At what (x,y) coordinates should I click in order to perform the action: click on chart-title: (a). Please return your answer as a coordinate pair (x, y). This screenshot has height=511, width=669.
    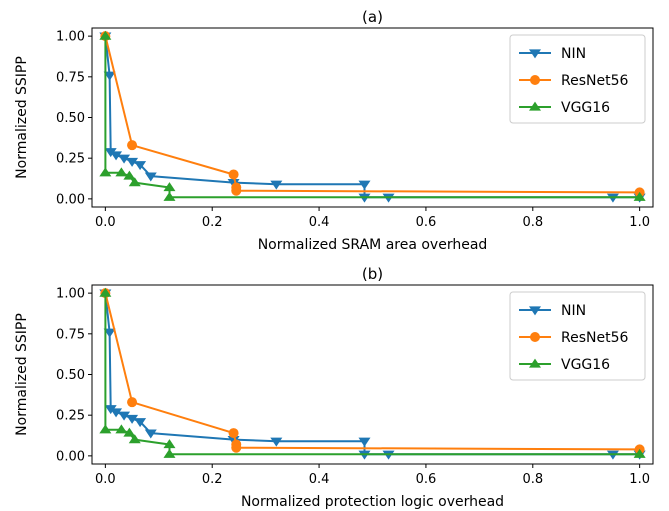
    Looking at the image, I should click on (372, 17).